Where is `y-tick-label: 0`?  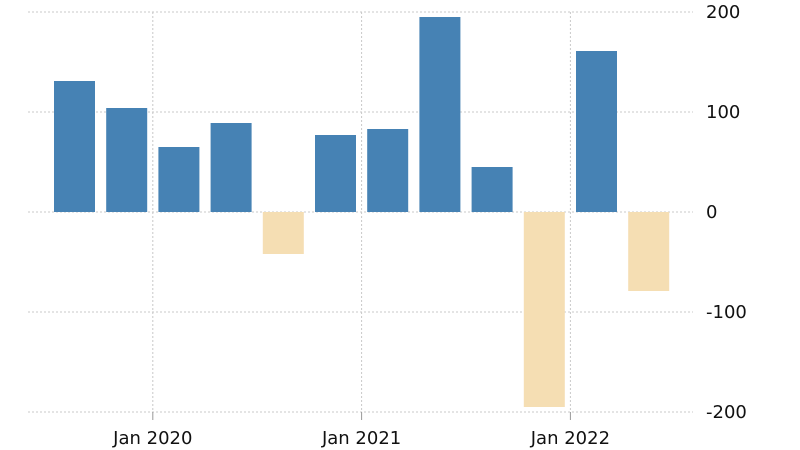
y-tick-label: 0 is located at coordinates (711, 212).